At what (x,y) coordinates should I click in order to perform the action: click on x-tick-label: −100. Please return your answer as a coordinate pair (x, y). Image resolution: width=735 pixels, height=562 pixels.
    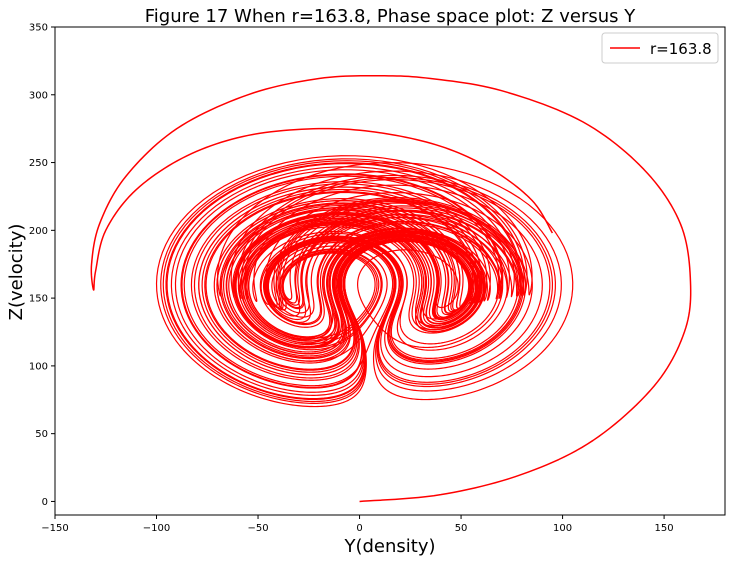
    Looking at the image, I should click on (156, 528).